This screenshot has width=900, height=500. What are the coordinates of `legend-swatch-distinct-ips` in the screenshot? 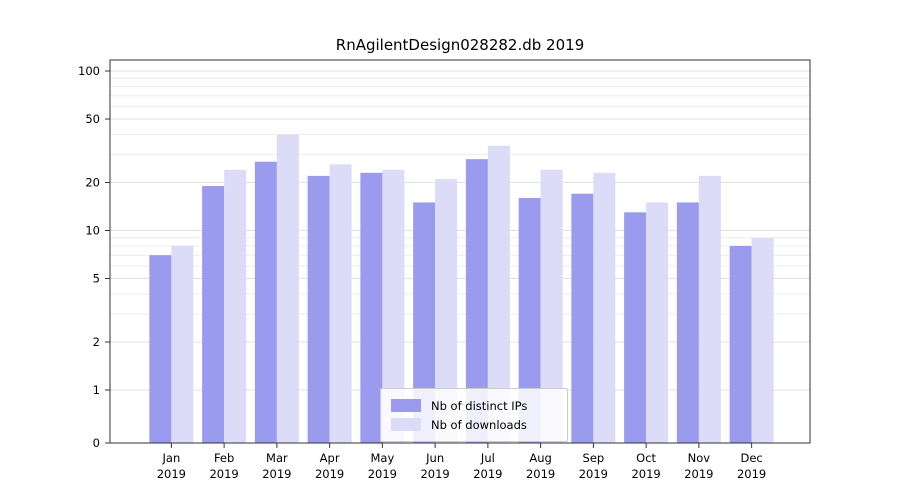 It's located at (406, 405).